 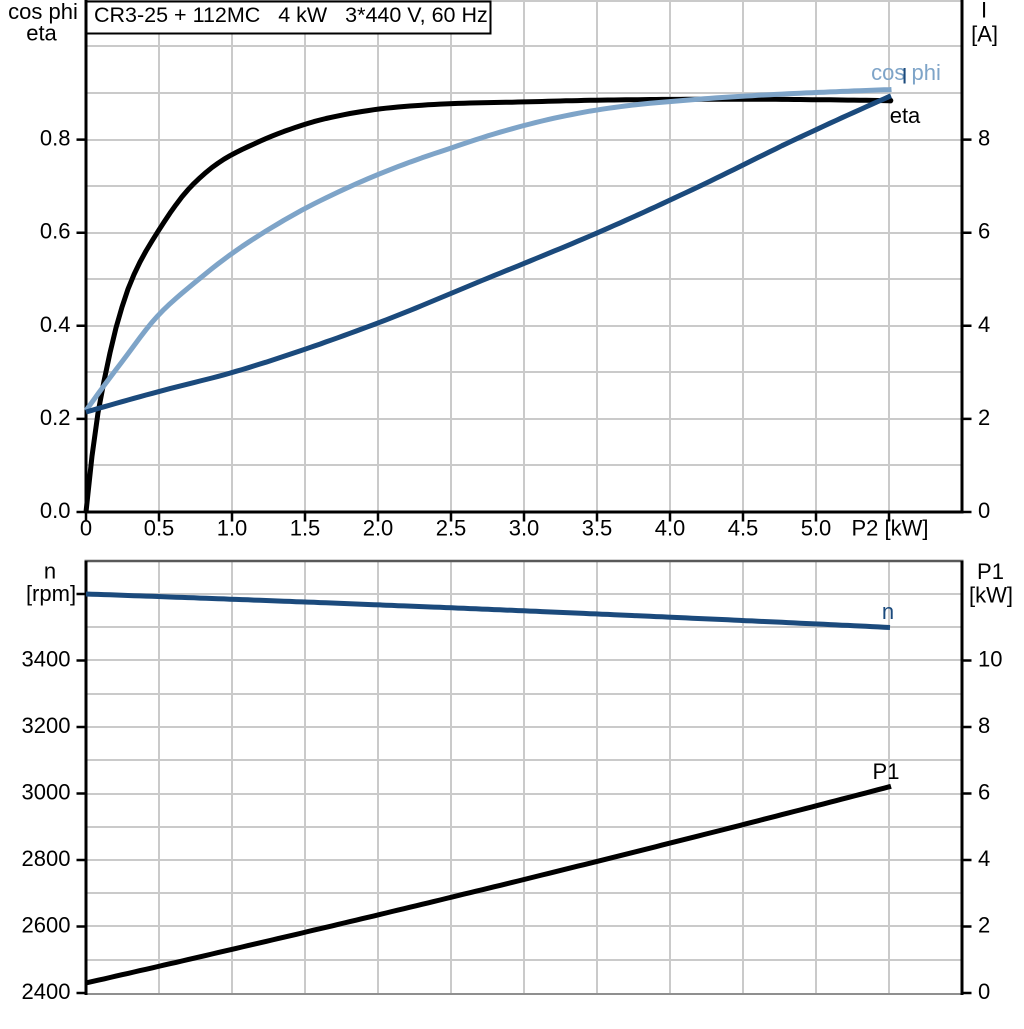 I want to click on svg-text: P2 [kW], so click(x=889, y=528).